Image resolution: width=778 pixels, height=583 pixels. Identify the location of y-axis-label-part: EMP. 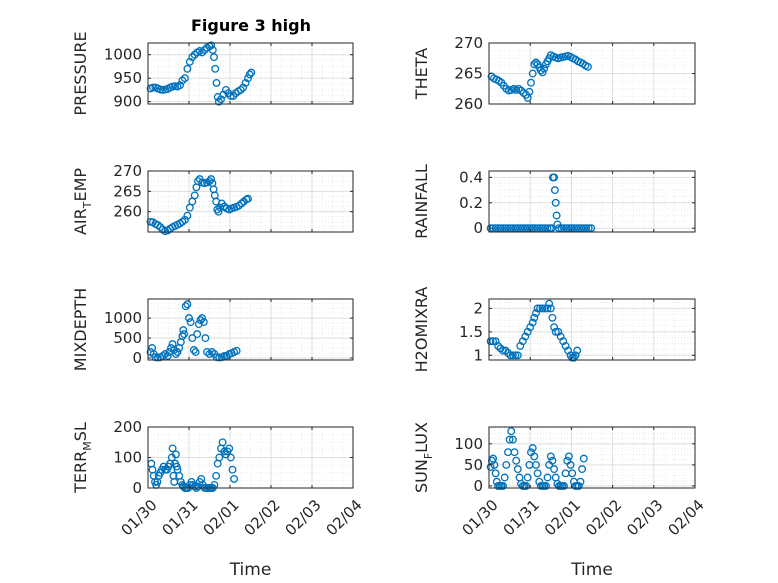
(80, 185).